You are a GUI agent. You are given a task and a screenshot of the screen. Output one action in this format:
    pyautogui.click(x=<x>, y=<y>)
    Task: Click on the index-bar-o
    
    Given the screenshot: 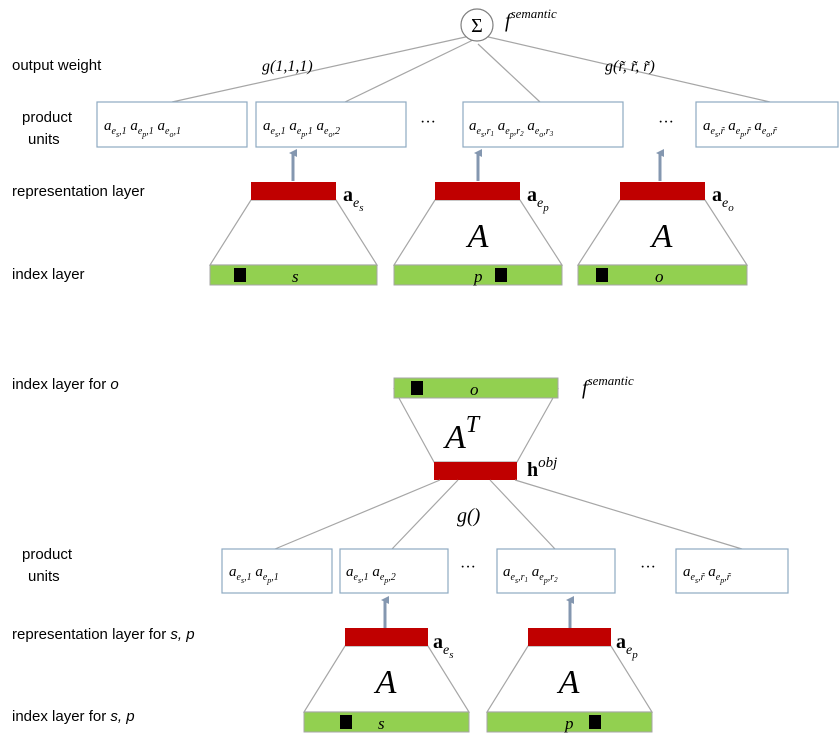 What is the action you would take?
    pyautogui.click(x=662, y=275)
    